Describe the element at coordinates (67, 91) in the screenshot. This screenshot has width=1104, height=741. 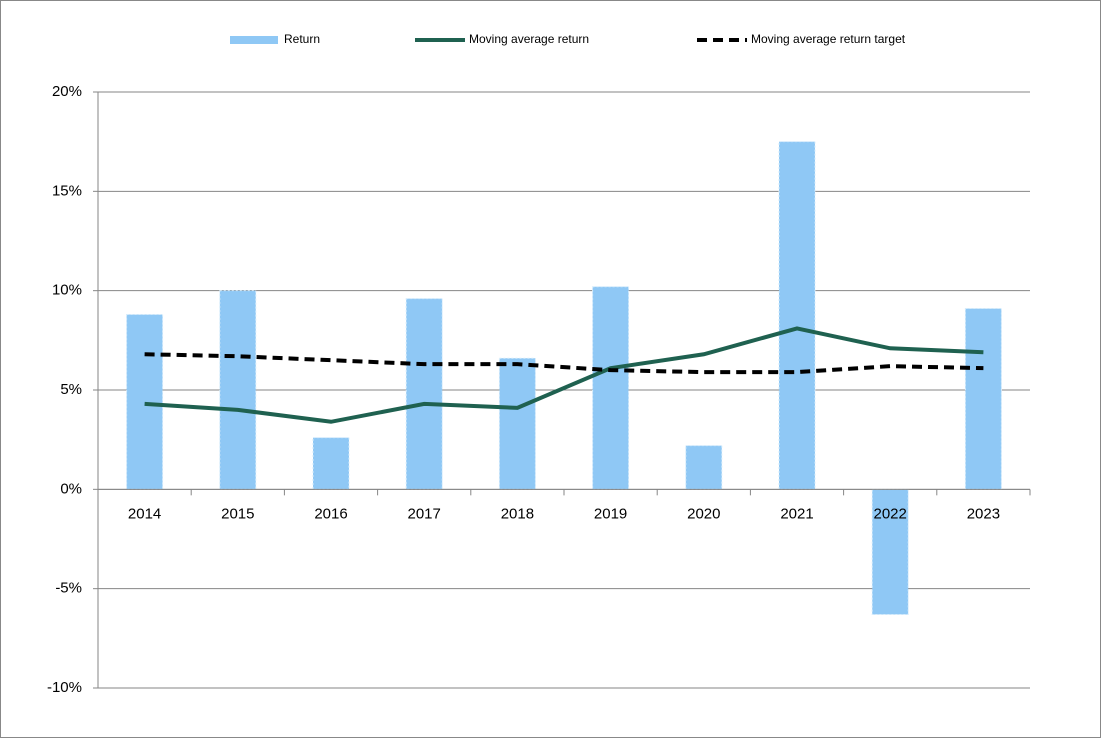
I see `y-tick-label: 20%` at that location.